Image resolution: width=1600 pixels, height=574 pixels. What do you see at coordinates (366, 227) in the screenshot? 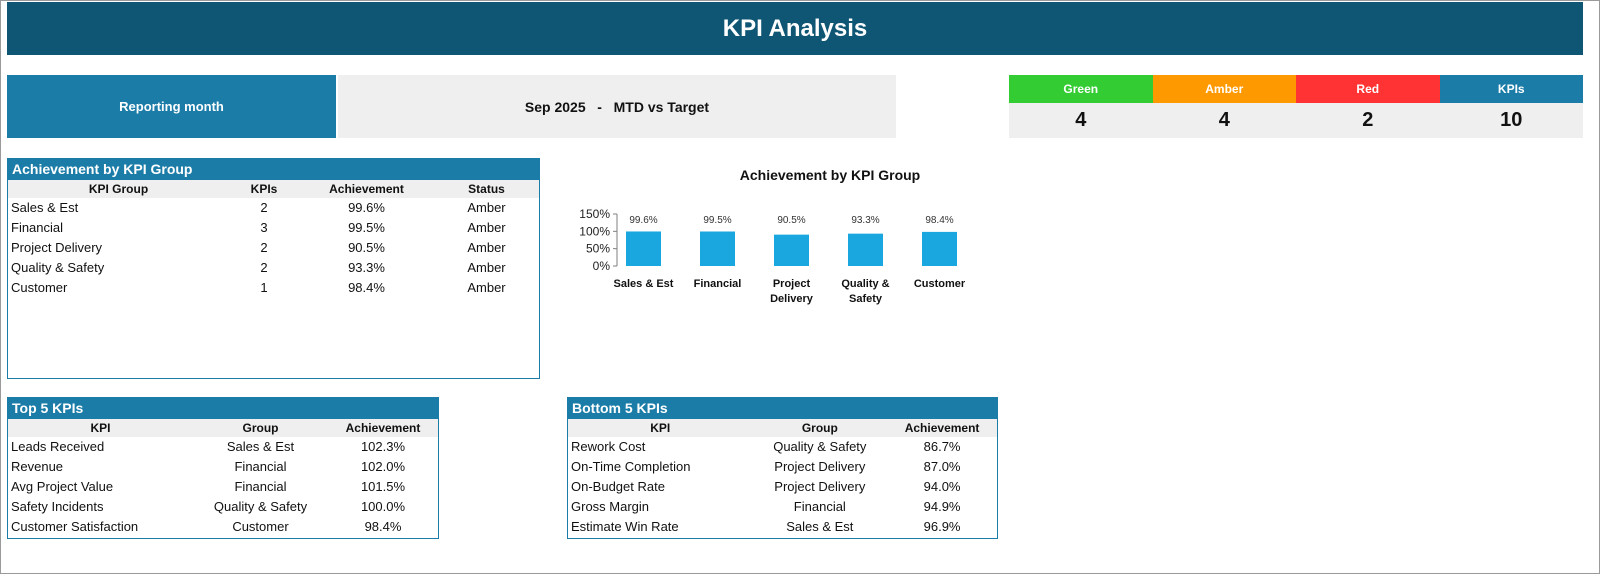
I see `cell-achievement: 99.5%` at bounding box center [366, 227].